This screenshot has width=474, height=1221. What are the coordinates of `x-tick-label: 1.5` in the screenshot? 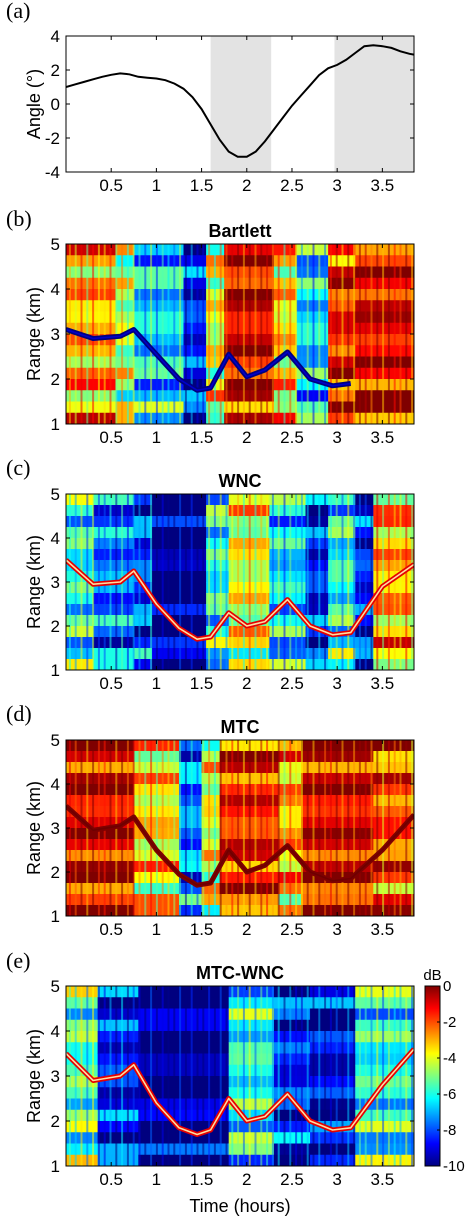 It's located at (202, 185).